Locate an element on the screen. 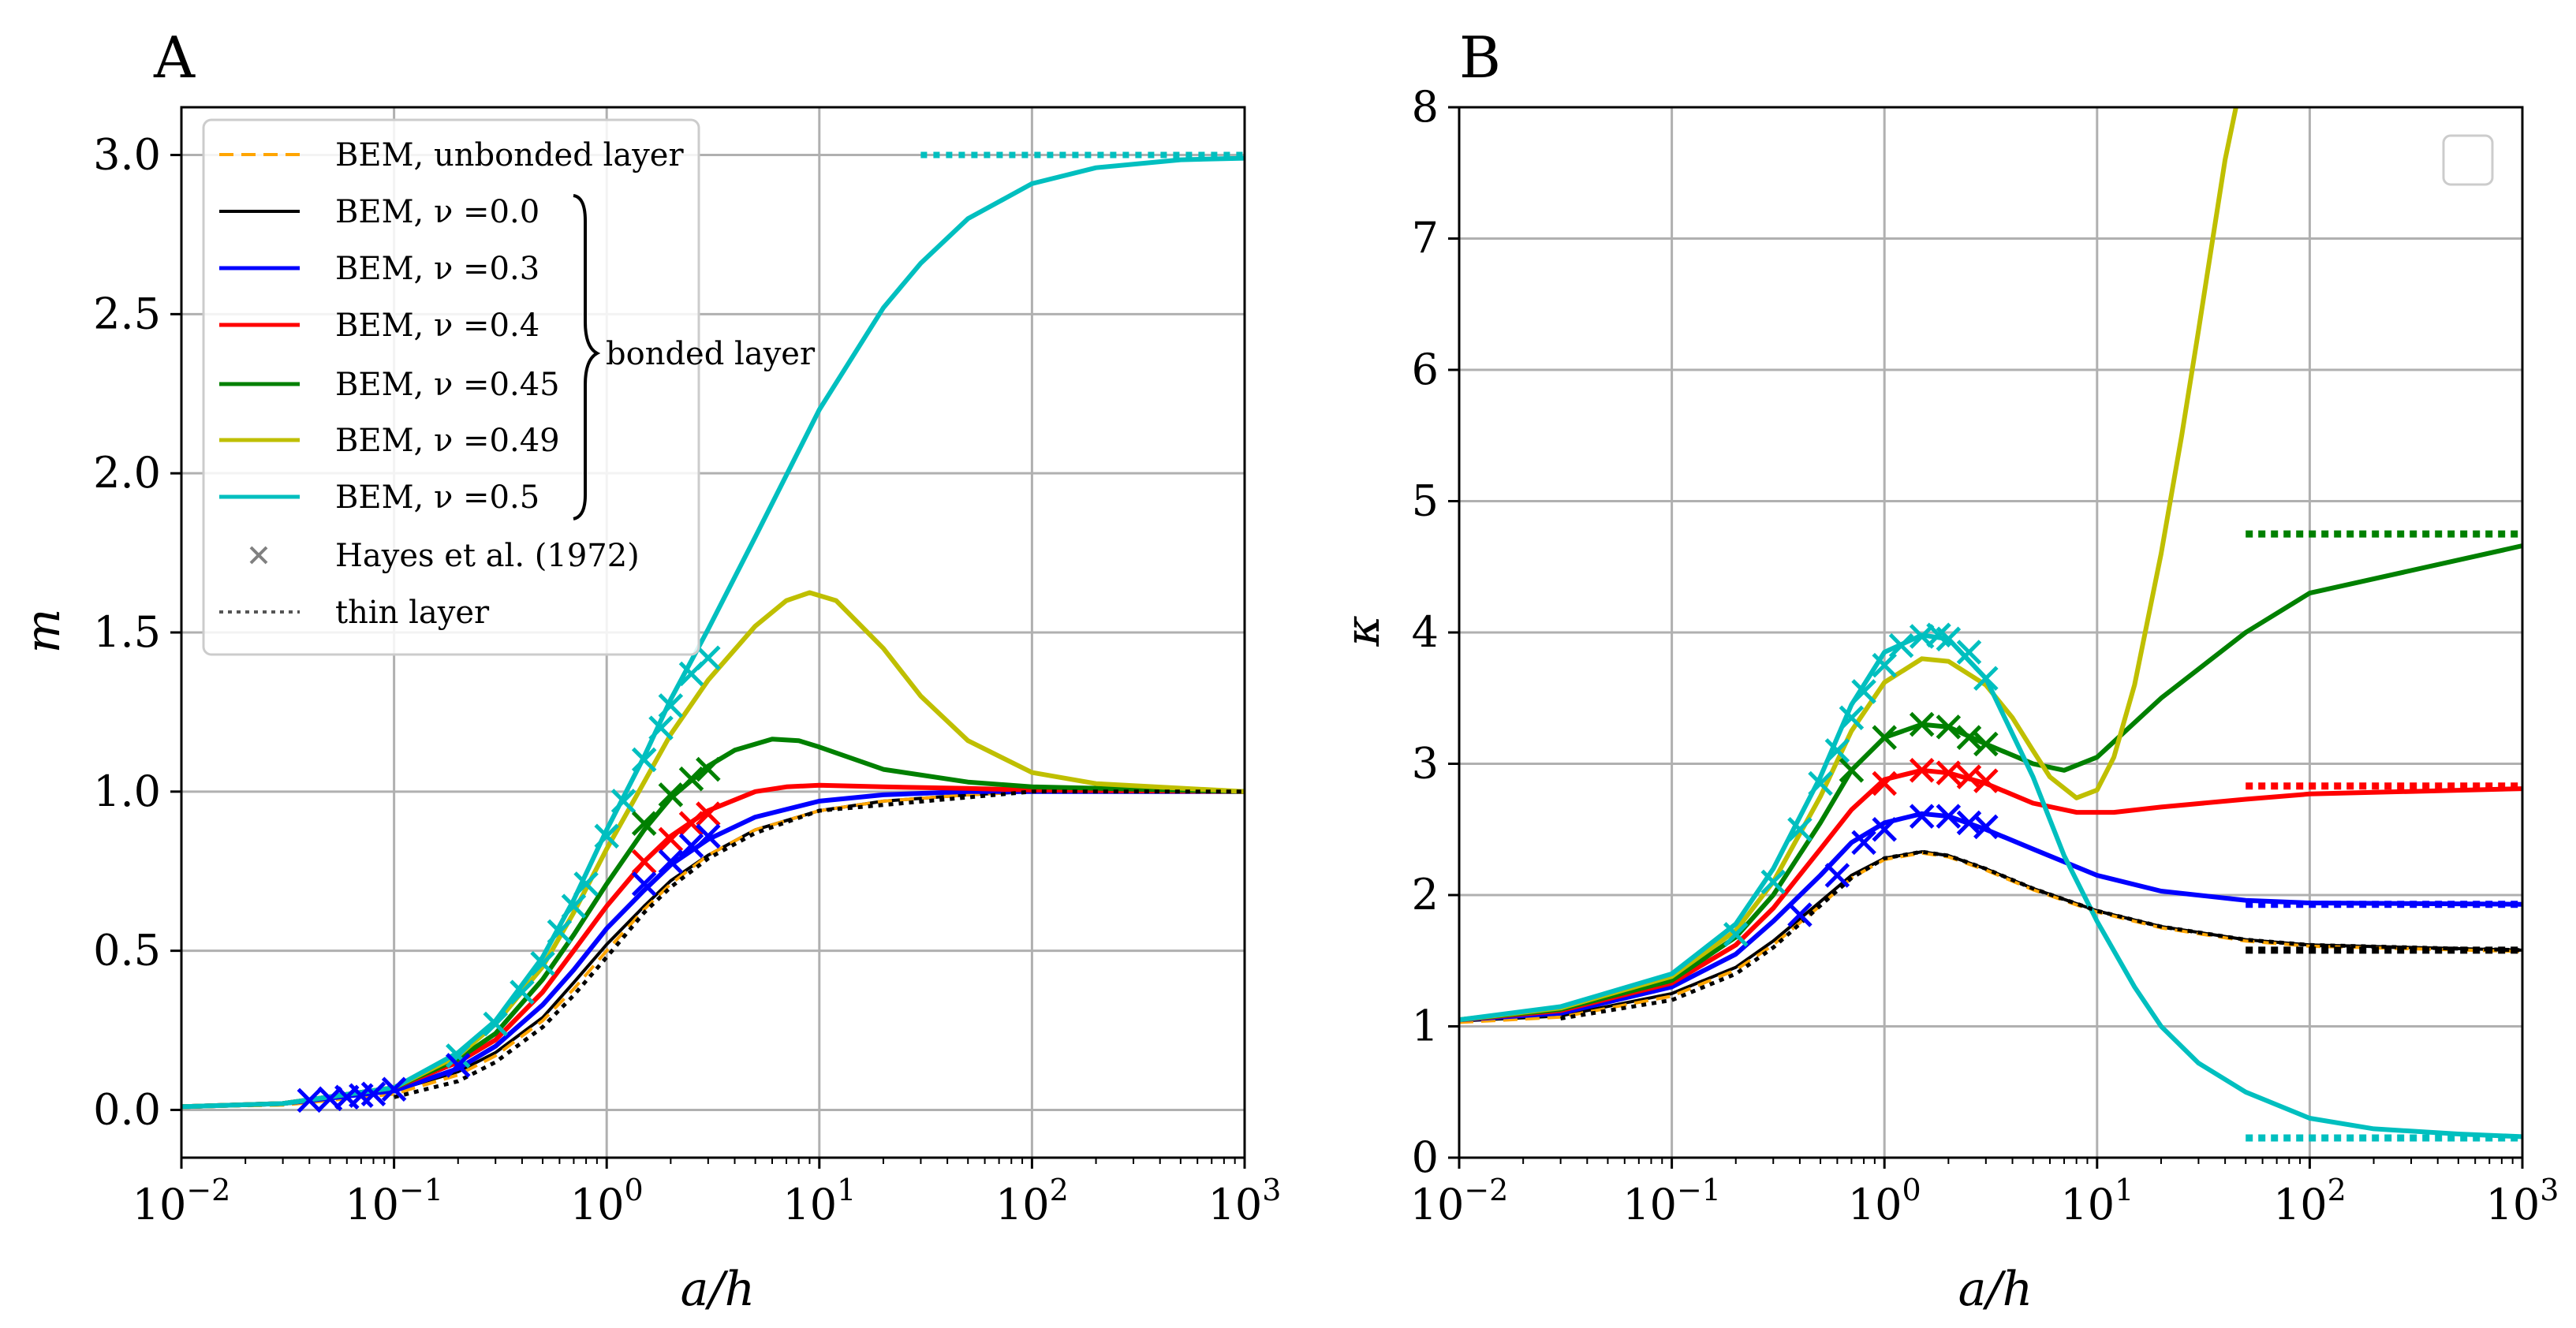 The image size is (2576, 1328). legend-label-thin-layer: thin layer is located at coordinates (412, 613).